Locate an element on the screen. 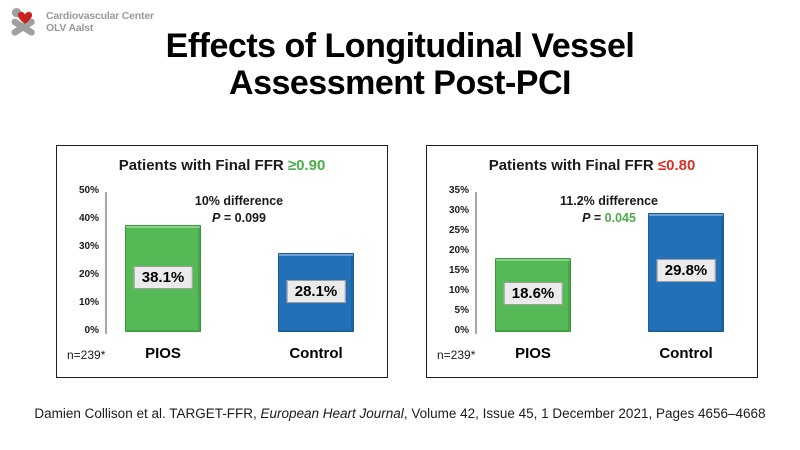 This screenshot has height=450, width=800. y-axis-tick-label: 50% is located at coordinates (88, 190).